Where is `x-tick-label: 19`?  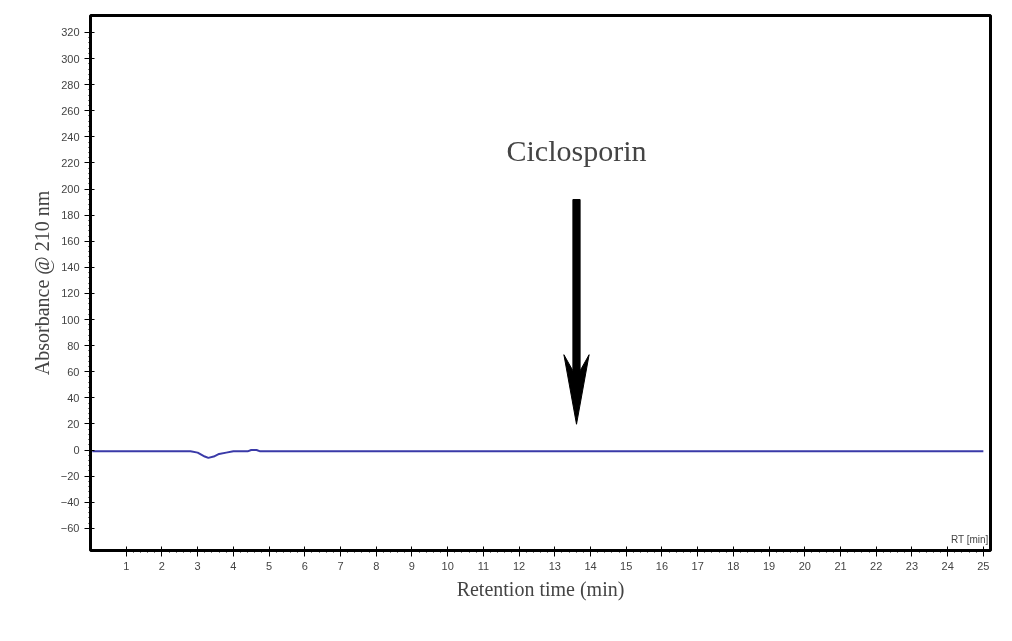 x-tick-label: 19 is located at coordinates (769, 565).